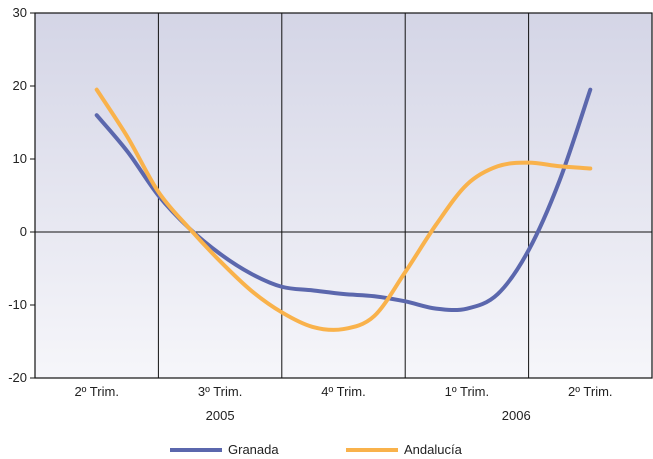  What do you see at coordinates (23, 231) in the screenshot?
I see `y-tick-label: 0` at bounding box center [23, 231].